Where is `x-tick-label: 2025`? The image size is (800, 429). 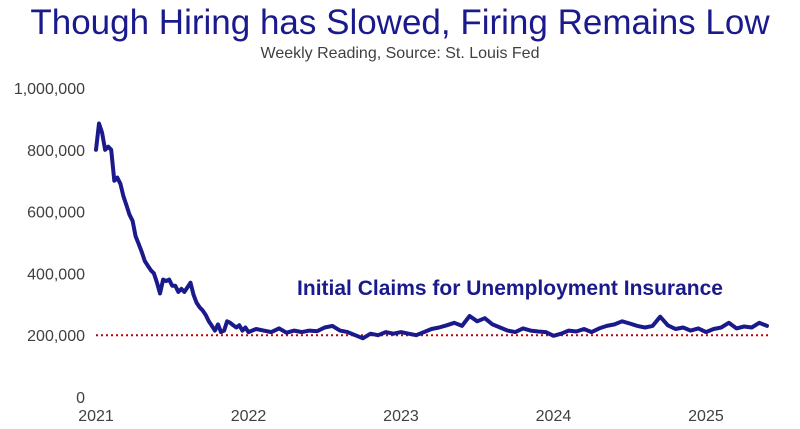 x-tick-label: 2025 is located at coordinates (706, 416).